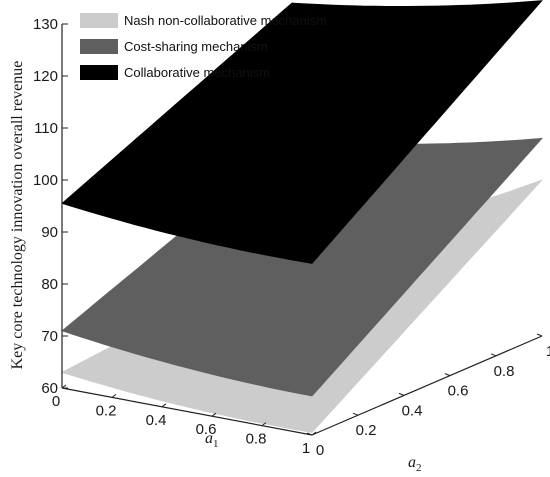 Image resolution: width=550 pixels, height=477 pixels. Describe the element at coordinates (458, 391) in the screenshot. I see `y-tick-label: 0.6` at that location.